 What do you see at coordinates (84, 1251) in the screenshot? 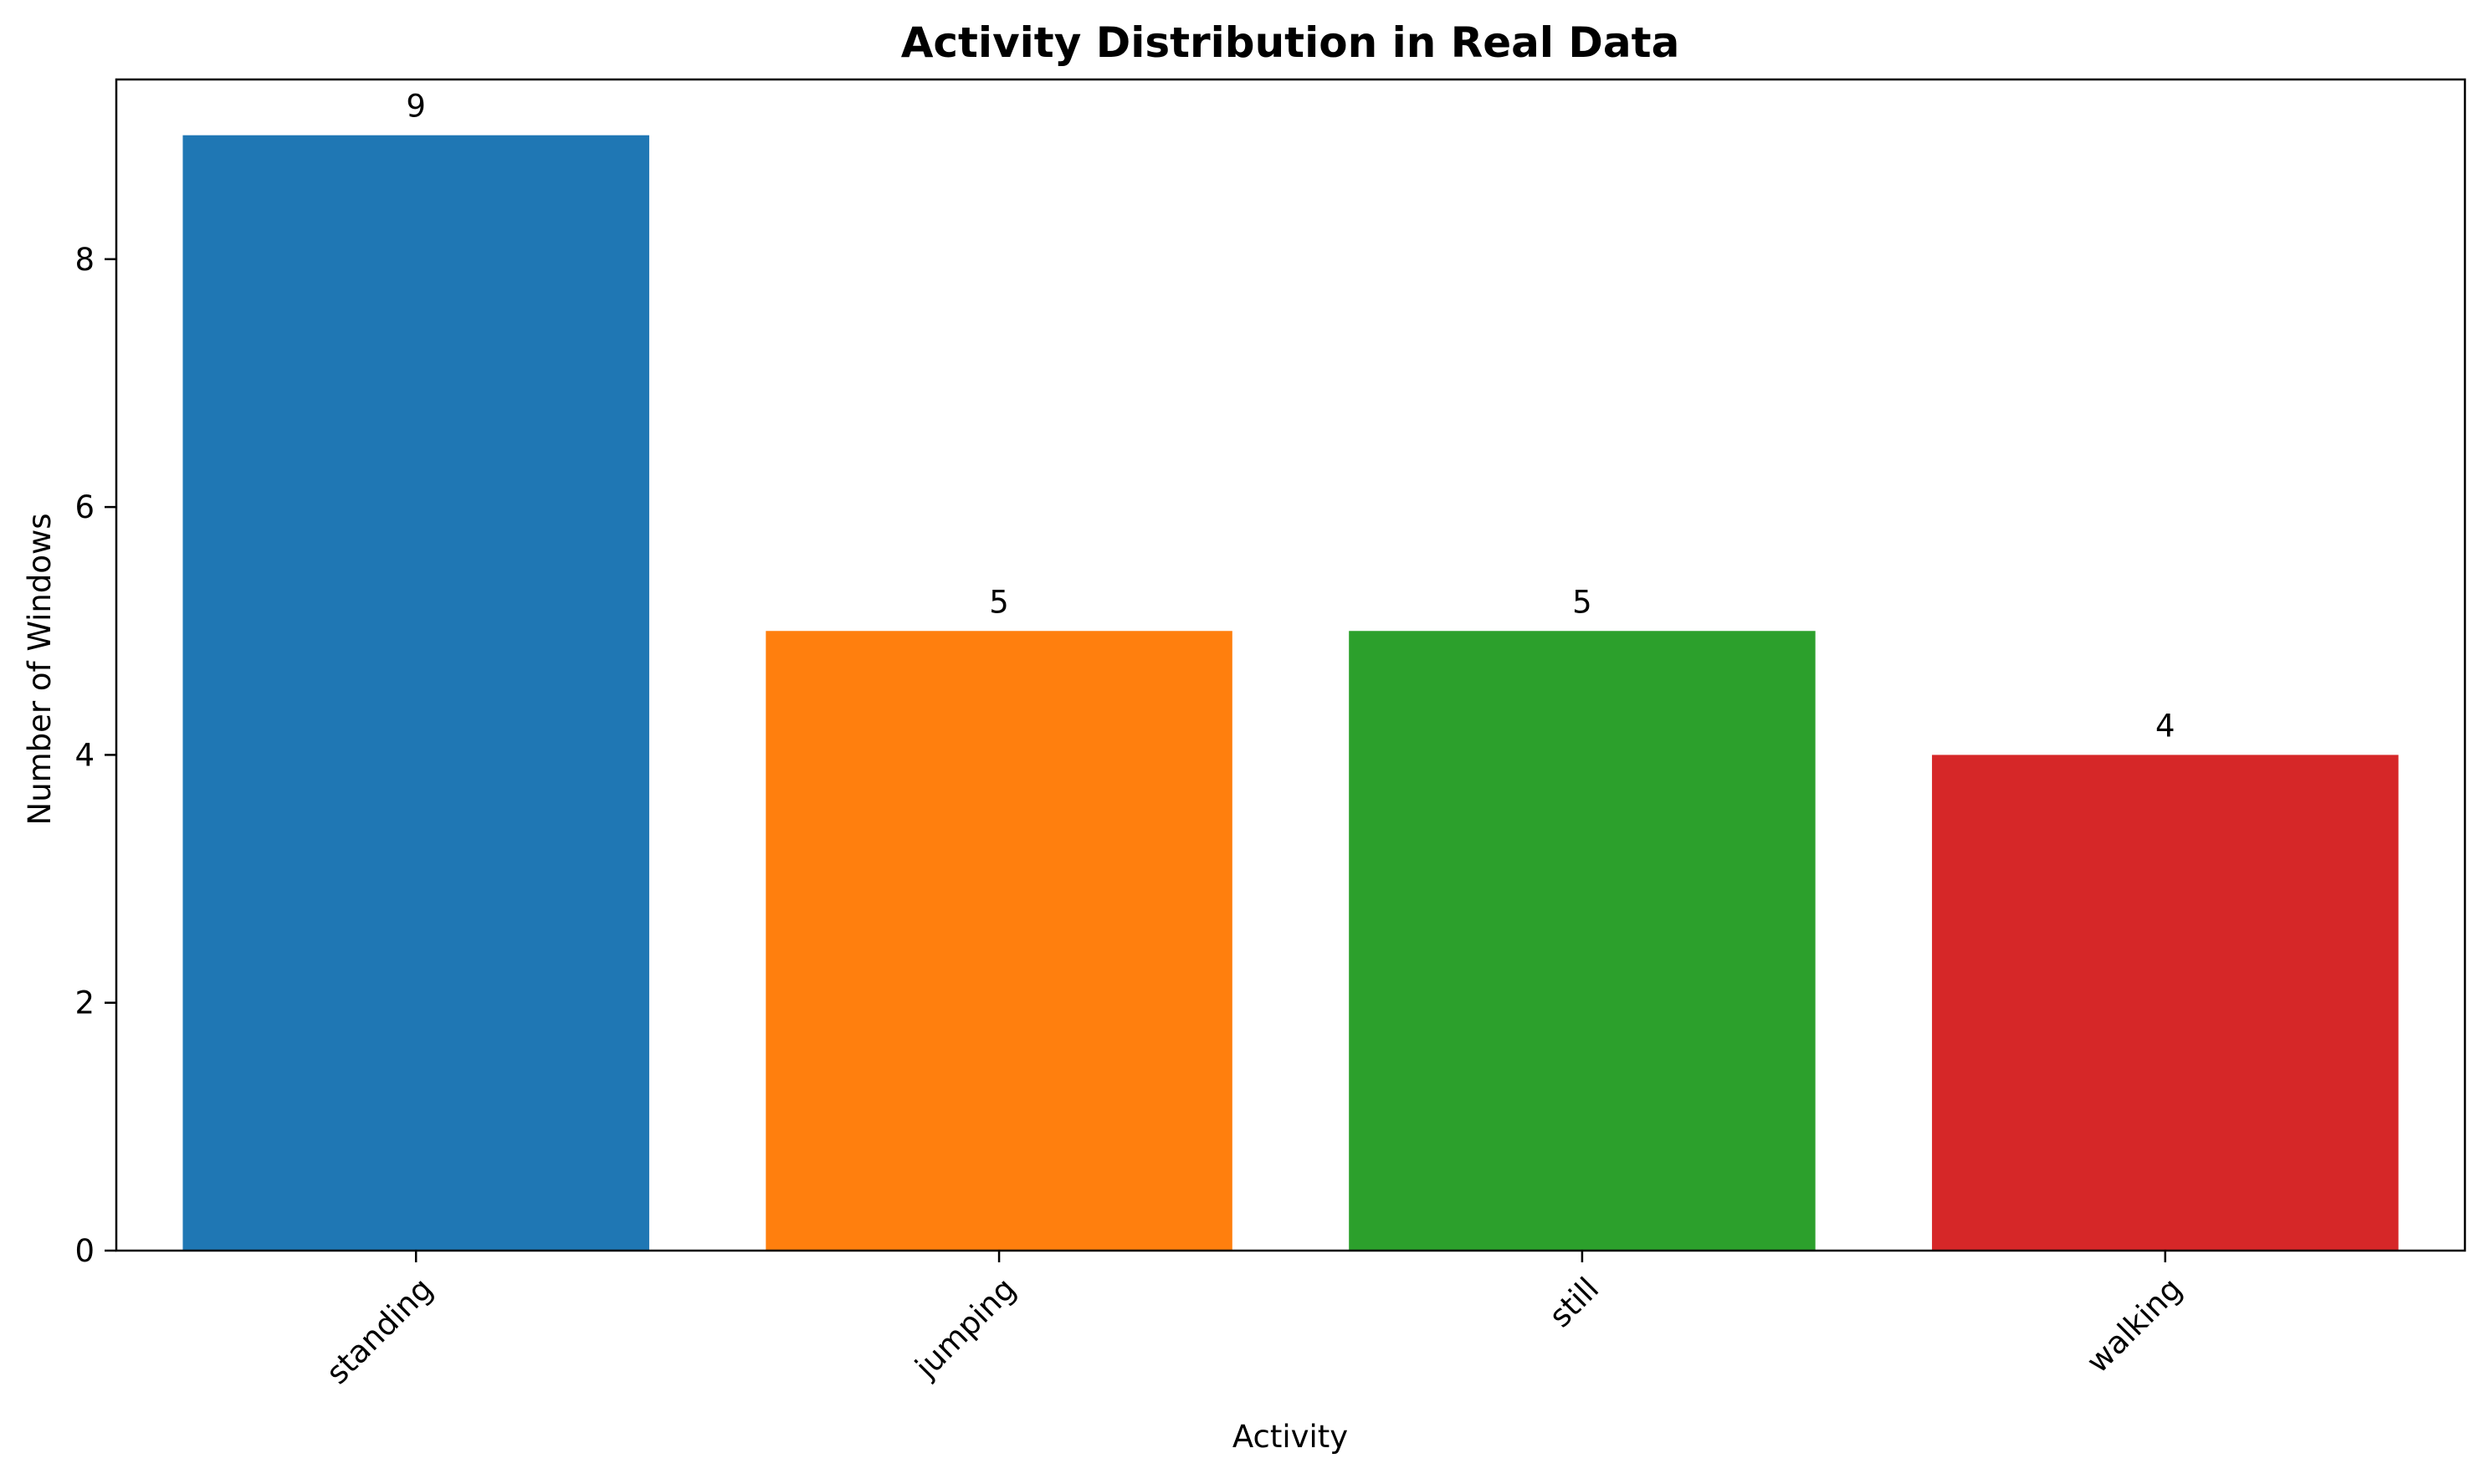
I see `y-tick-label: 0` at bounding box center [84, 1251].